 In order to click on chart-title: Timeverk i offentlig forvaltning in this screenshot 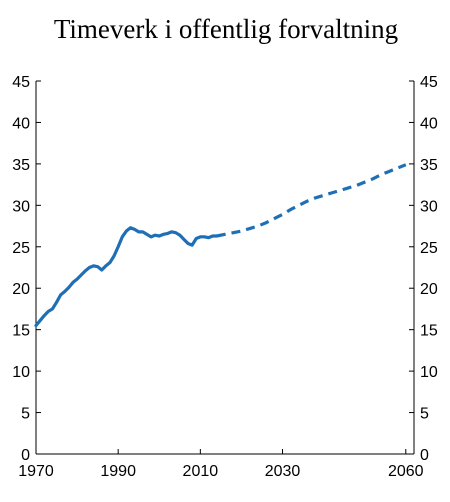, I will do `click(226, 29)`.